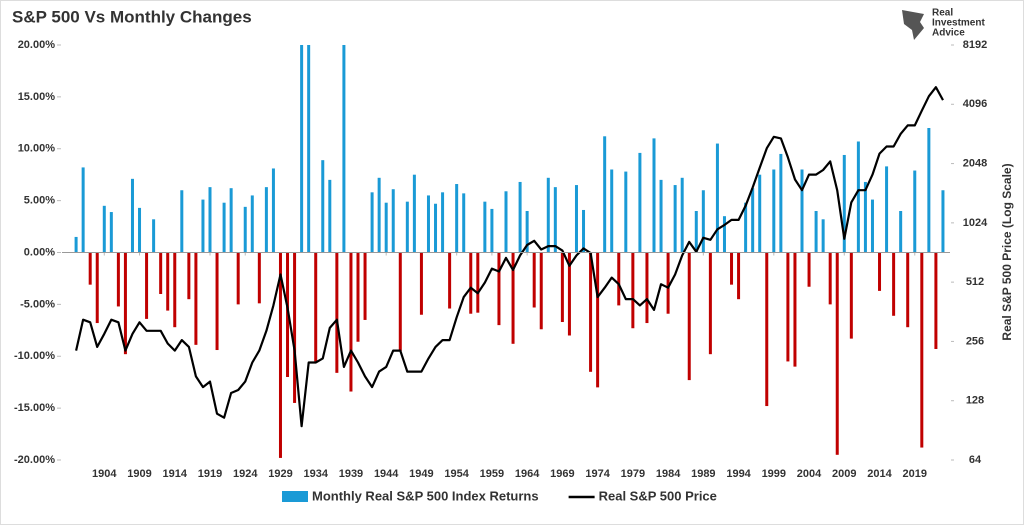 The height and width of the screenshot is (525, 1024). What do you see at coordinates (280, 474) in the screenshot?
I see `x-tick-label: 1929` at bounding box center [280, 474].